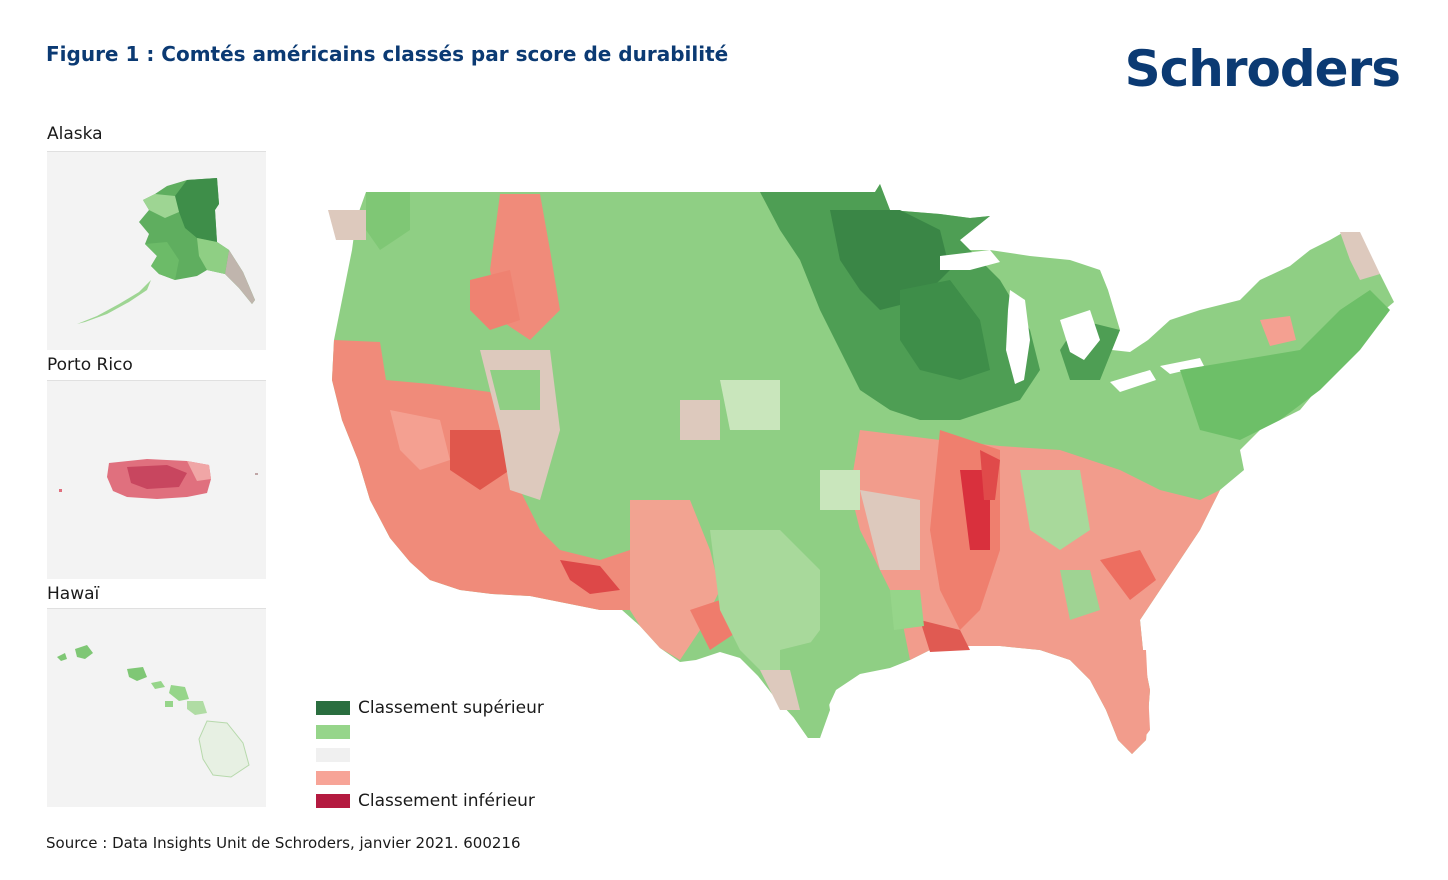 The image size is (1448, 880). Describe the element at coordinates (90, 365) in the screenshot. I see `inset-label-puerto-rico: Porto Rico` at that location.